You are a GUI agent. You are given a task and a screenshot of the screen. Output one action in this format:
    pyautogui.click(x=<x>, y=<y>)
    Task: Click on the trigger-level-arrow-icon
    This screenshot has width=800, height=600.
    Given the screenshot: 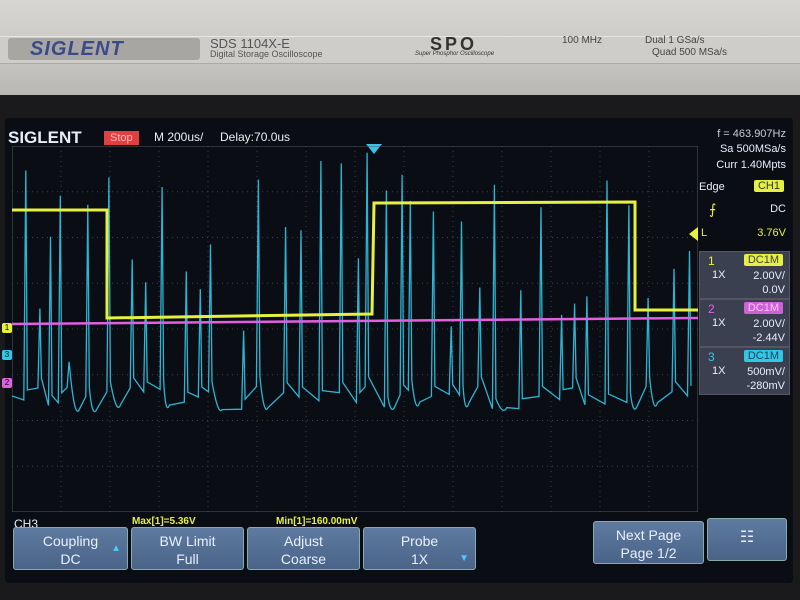 What is the action you would take?
    pyautogui.click(x=693, y=234)
    